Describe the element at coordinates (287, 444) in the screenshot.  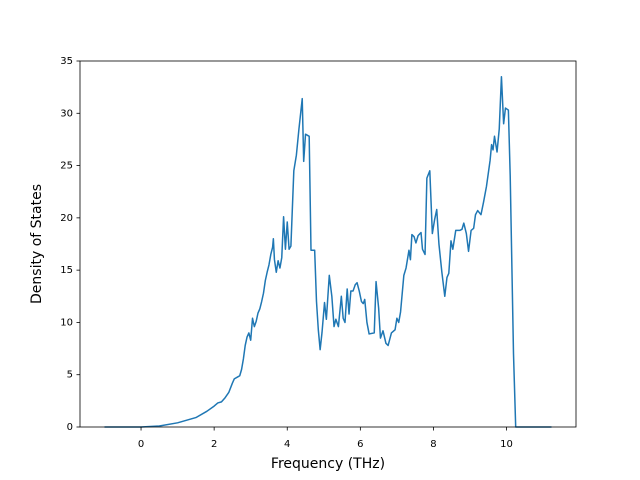
I see `x-tick-label: 4` at that location.